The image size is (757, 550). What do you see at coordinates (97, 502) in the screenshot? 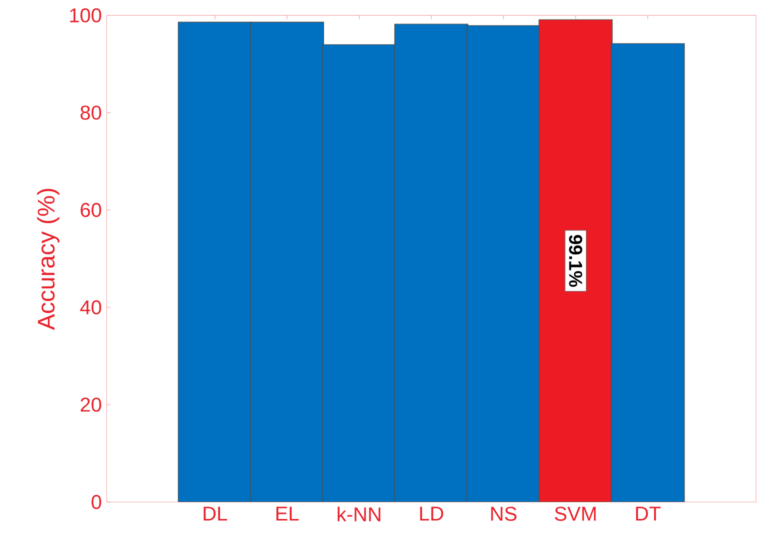
I see `y-tick-label: 0` at bounding box center [97, 502].